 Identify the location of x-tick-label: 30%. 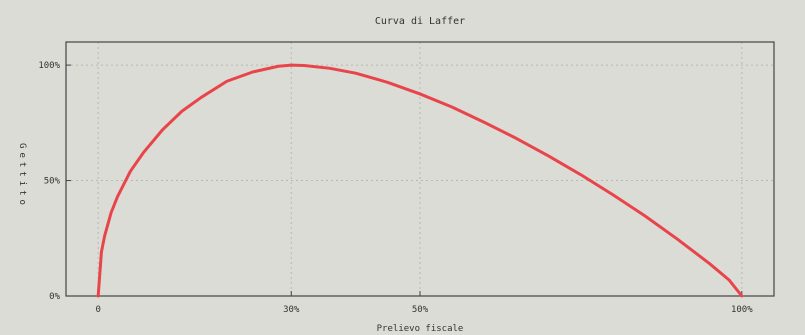
(291, 310).